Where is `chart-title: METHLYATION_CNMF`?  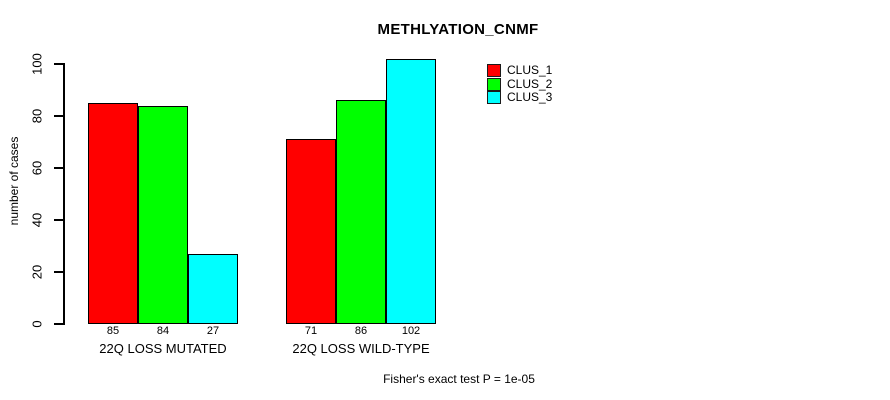
chart-title: METHLYATION_CNMF is located at coordinates (458, 29).